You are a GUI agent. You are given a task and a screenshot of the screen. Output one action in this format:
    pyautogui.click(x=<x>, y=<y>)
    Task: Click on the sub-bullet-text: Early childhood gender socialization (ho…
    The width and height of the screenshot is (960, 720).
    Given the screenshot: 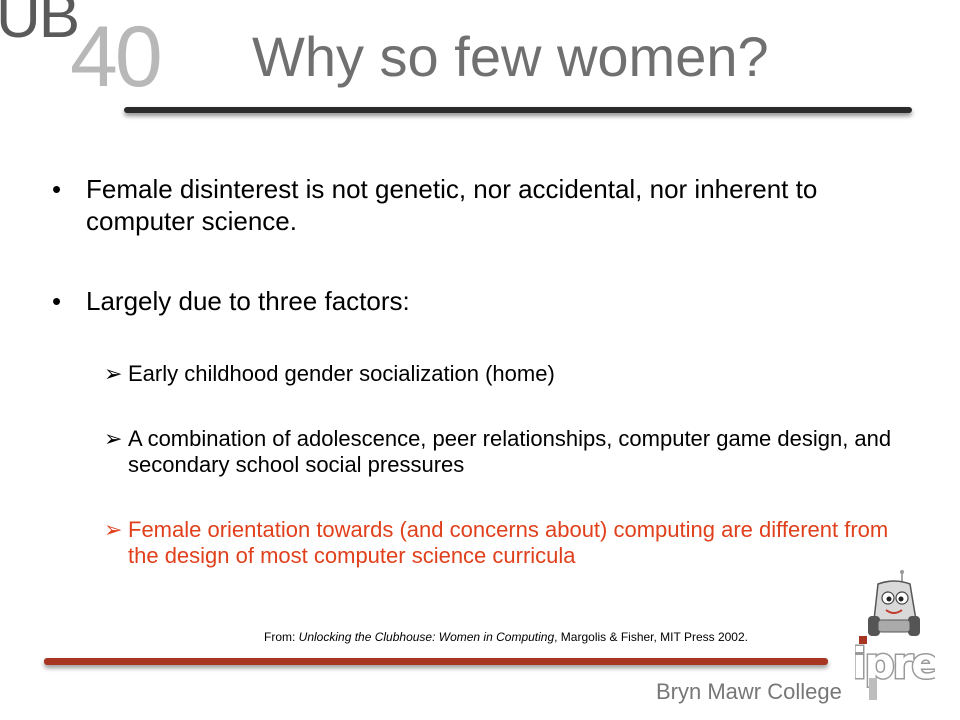 What is the action you would take?
    pyautogui.click(x=341, y=373)
    